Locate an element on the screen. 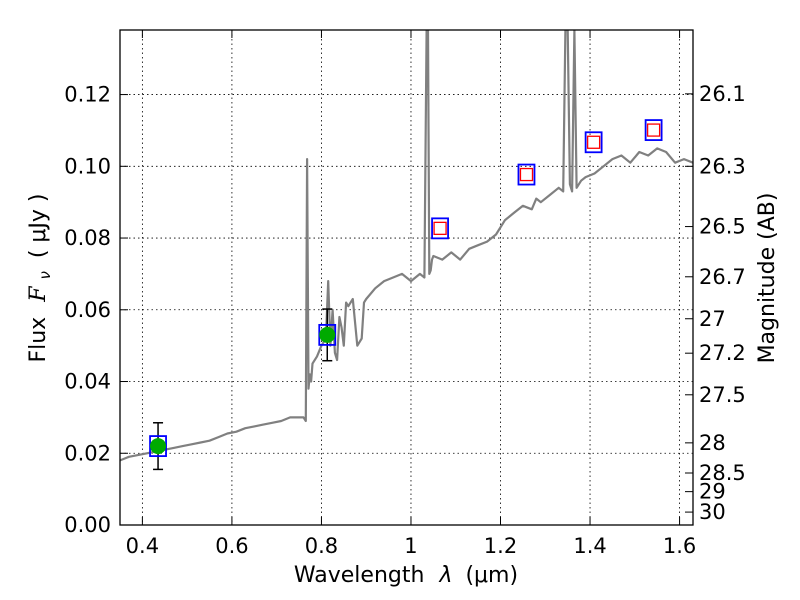  y2-tick-label: 27.5 is located at coordinates (722, 395).